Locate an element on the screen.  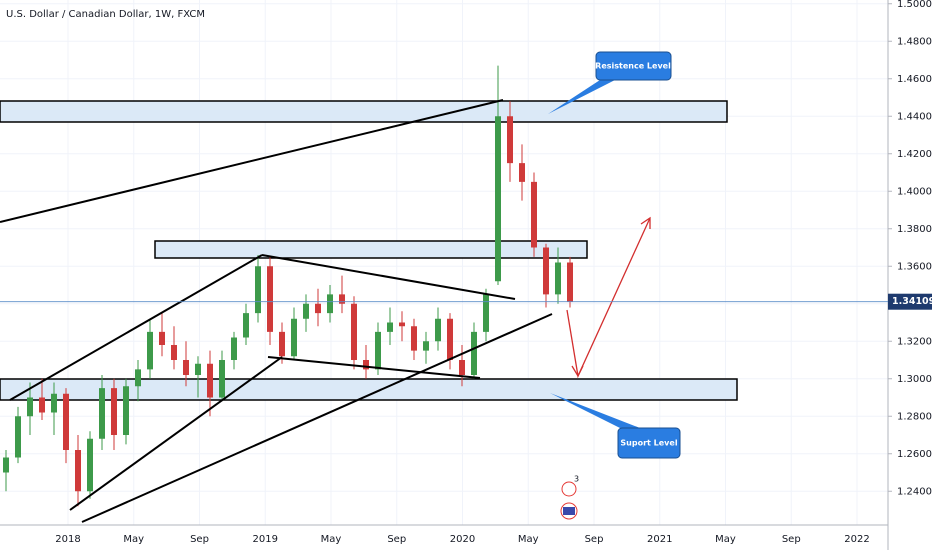
y-tick-label: 1.48000 is located at coordinates (914, 41).